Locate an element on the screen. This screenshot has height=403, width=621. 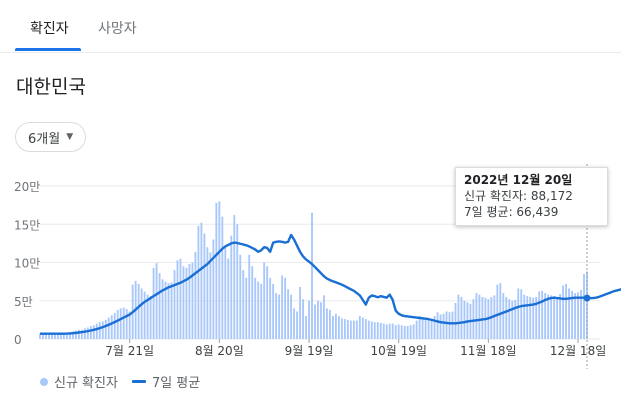
chart-legend: 신규 확진자 7일 평균 is located at coordinates (120, 381).